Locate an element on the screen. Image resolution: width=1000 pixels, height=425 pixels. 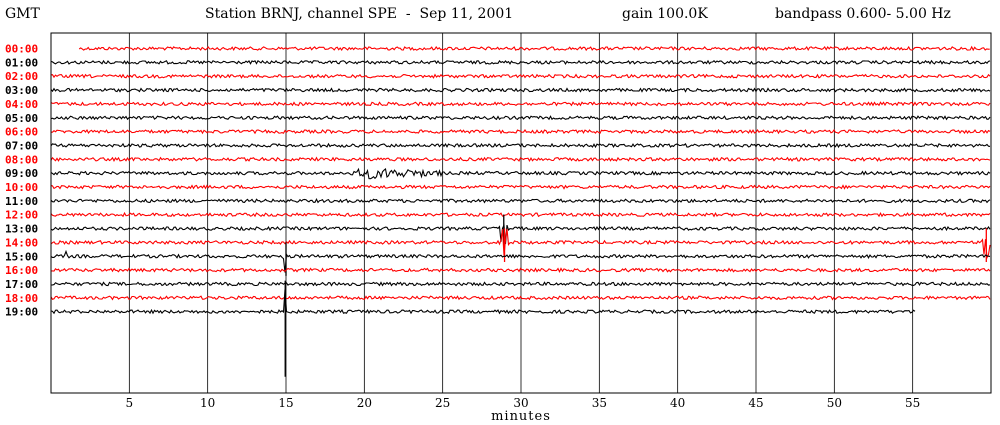
x-tick-label: 35 is located at coordinates (599, 403).